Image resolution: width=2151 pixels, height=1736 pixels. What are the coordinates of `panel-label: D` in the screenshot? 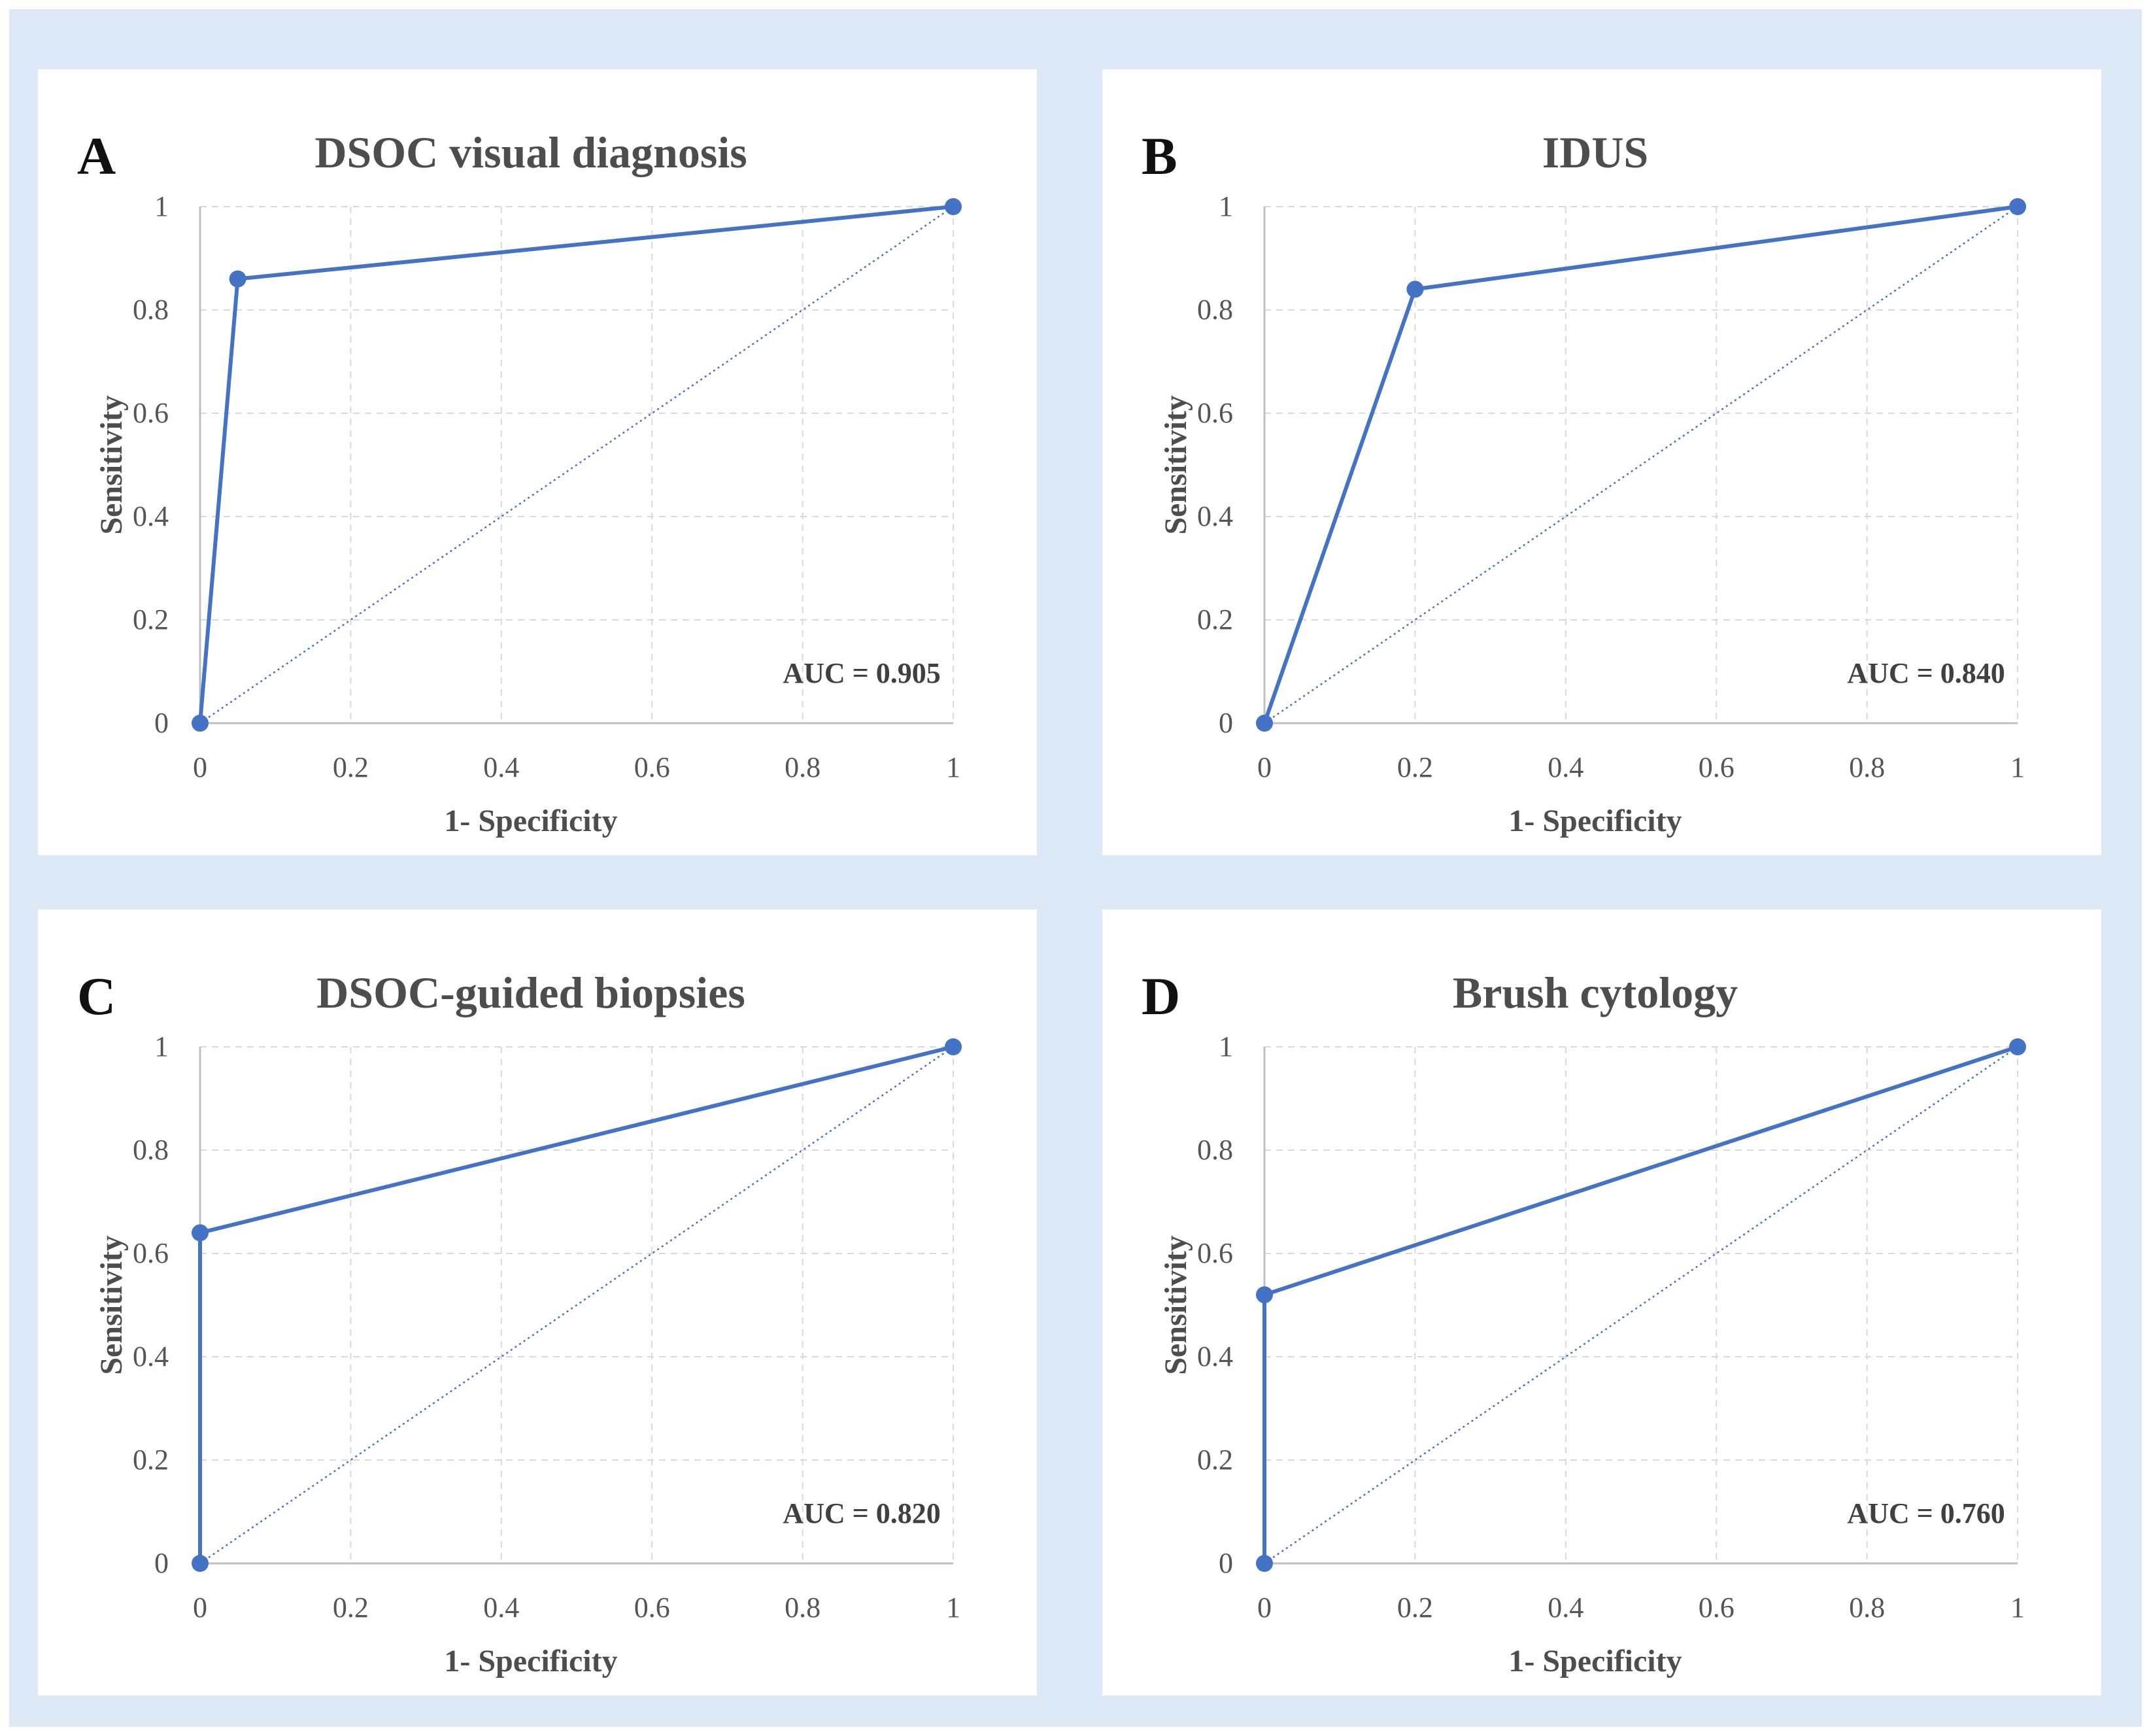 It's located at (1161, 996).